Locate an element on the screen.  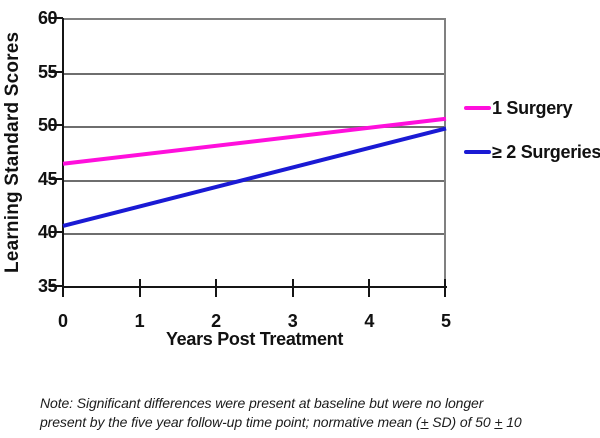
x-tick-label-5: 5 is located at coordinates (445, 321).